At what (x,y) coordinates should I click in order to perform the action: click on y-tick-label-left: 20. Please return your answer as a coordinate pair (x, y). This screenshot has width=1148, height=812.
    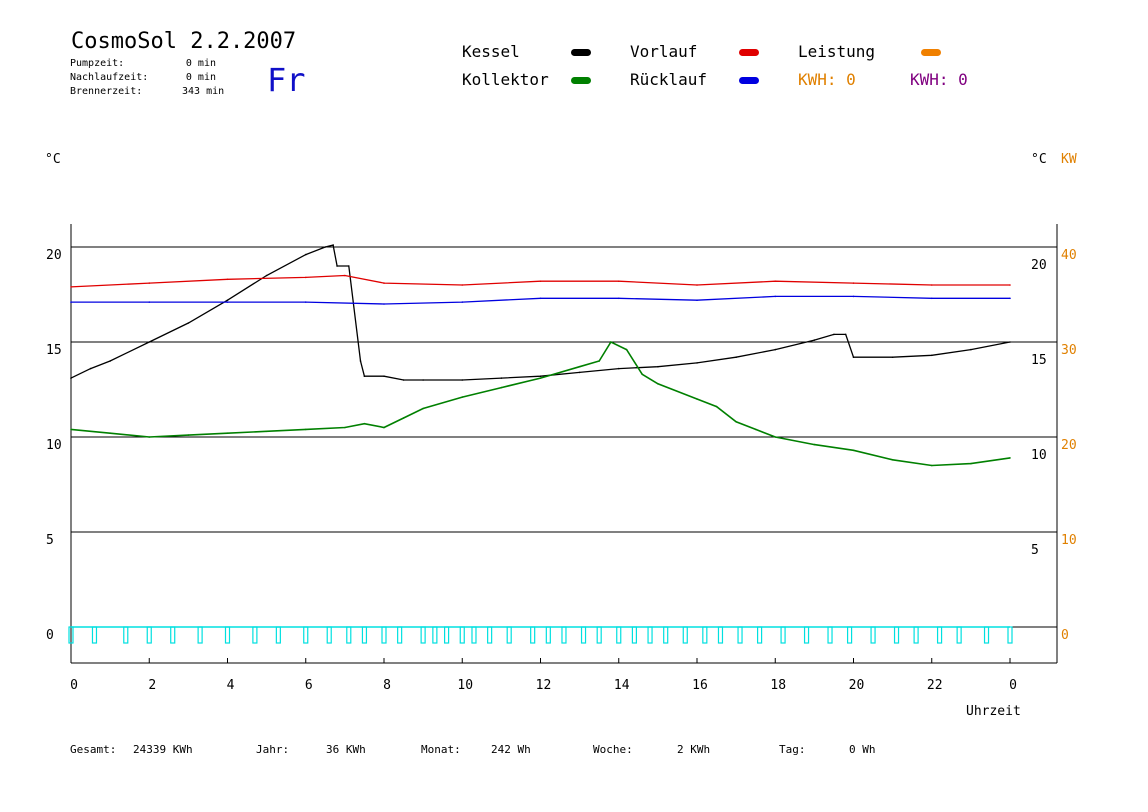
    Looking at the image, I should click on (54, 255).